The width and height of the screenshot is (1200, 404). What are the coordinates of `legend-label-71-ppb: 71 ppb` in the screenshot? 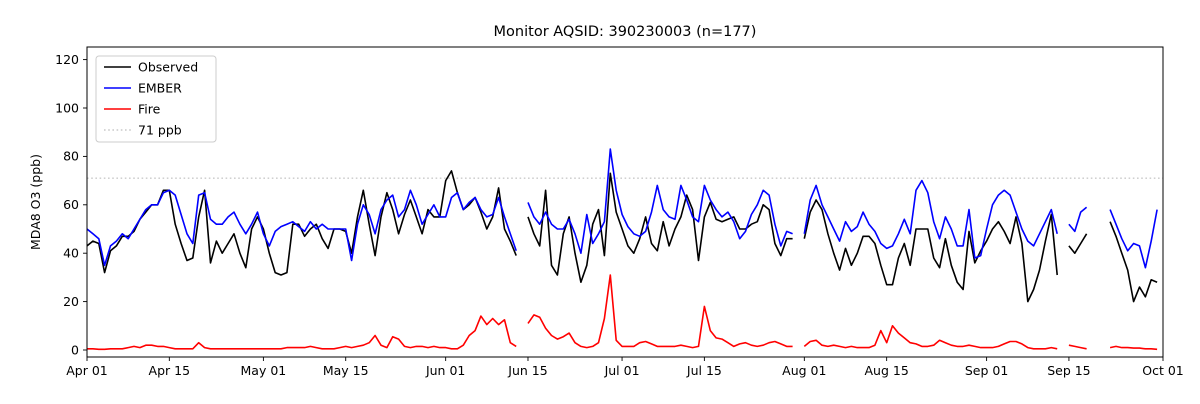 It's located at (160, 129).